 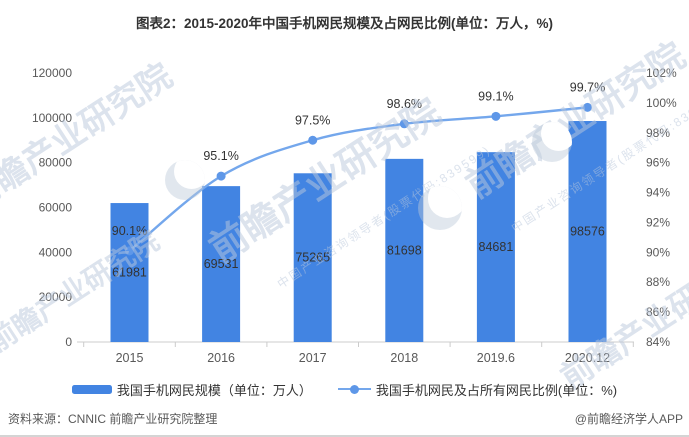 I want to click on left-axis-tick-label: 120000, so click(x=52, y=73).